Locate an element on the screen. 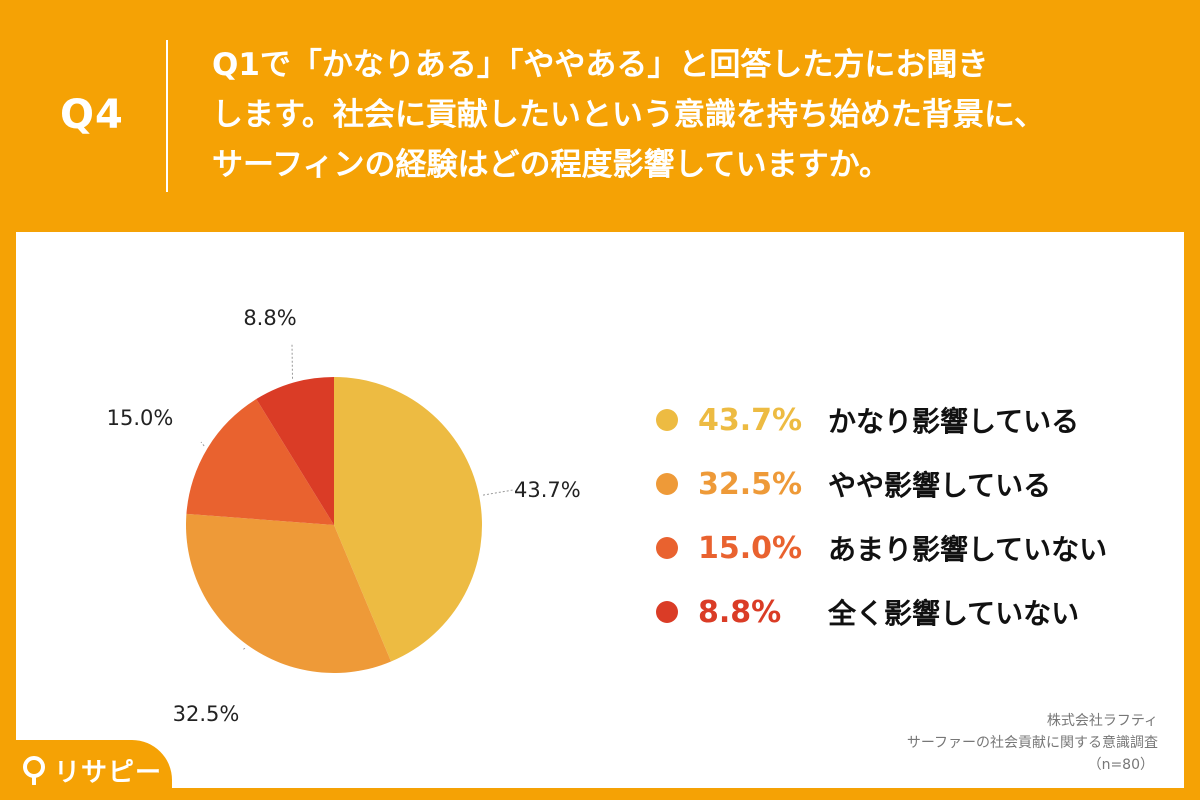 The width and height of the screenshot is (1200, 800). legend-item: 32.5% やや影響している is located at coordinates (881, 484).